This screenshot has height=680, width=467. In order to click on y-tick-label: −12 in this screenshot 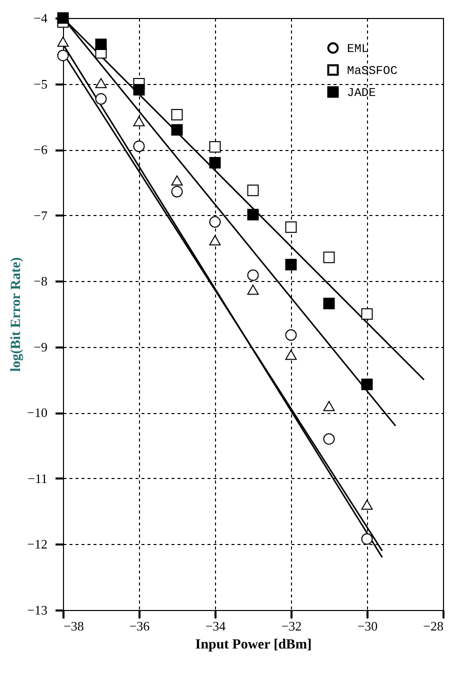, I will do `click(37, 544)`.